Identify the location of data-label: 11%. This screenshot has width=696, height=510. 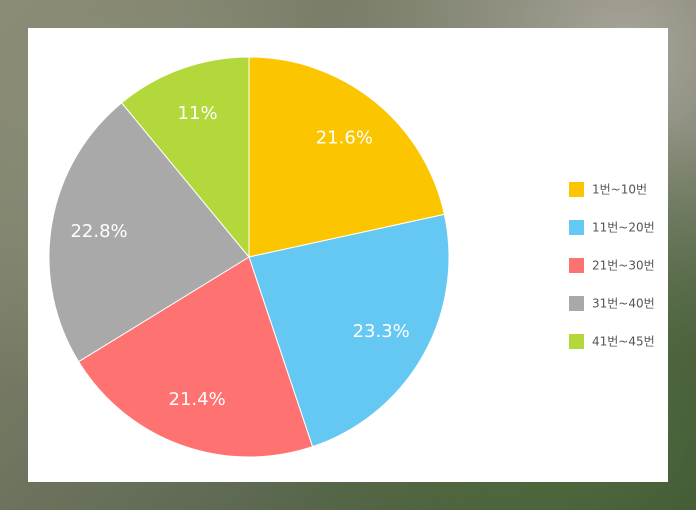
(198, 113).